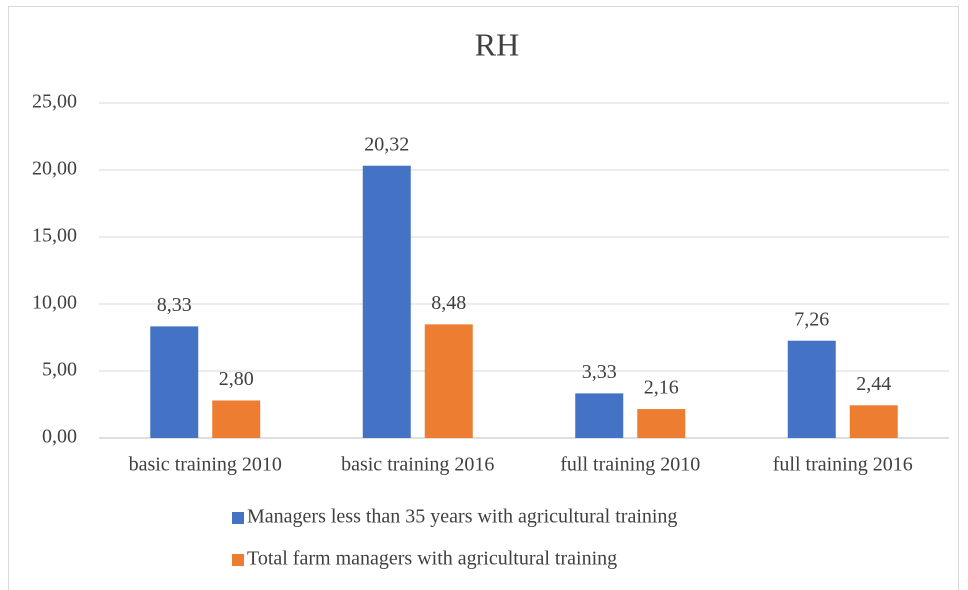  What do you see at coordinates (174, 305) in the screenshot?
I see `data-label: 8,33` at bounding box center [174, 305].